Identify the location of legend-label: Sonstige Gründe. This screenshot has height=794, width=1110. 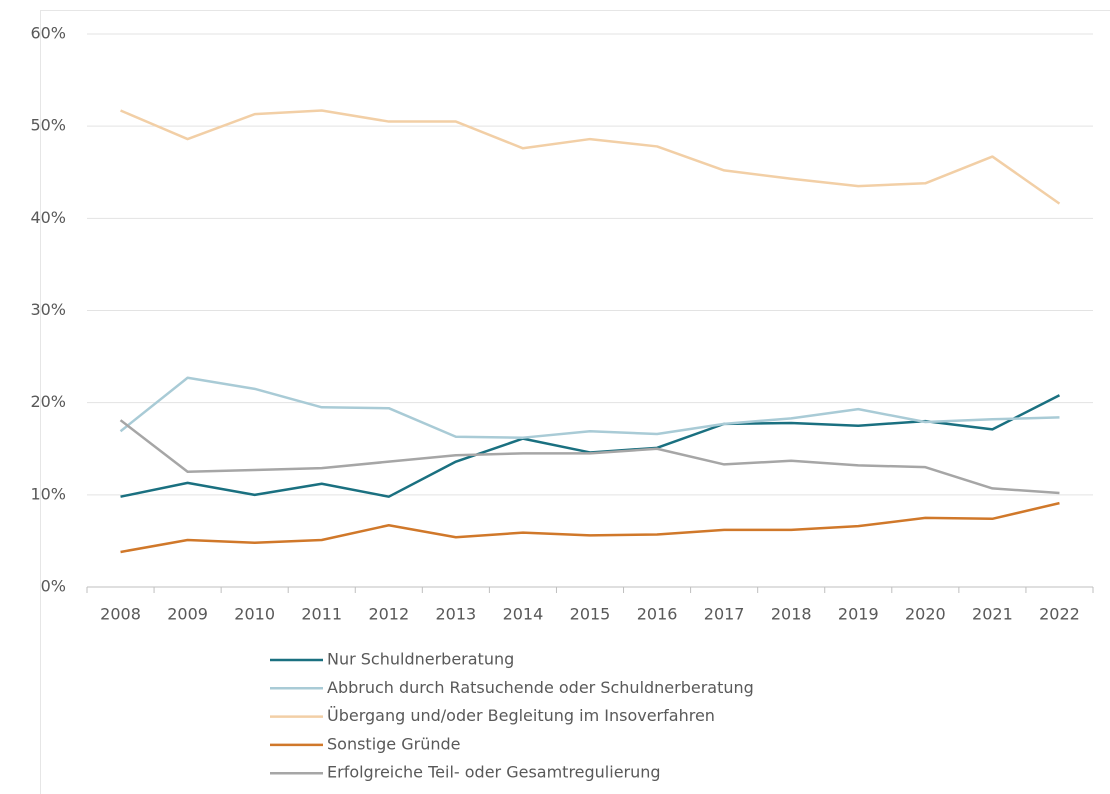
(393, 743).